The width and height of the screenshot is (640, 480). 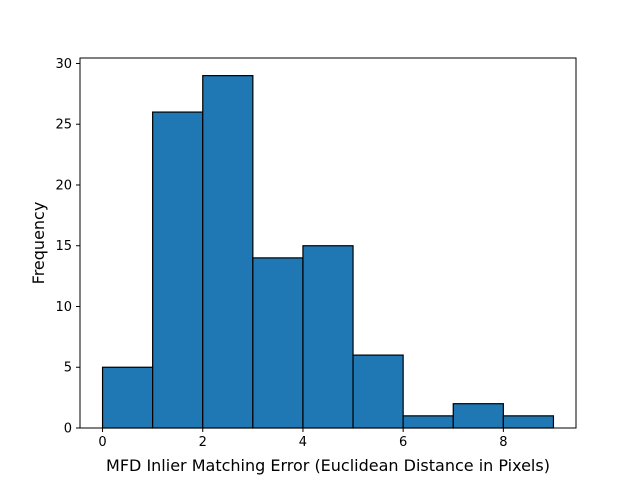 What do you see at coordinates (68, 368) in the screenshot?
I see `y-tick-label: 5` at bounding box center [68, 368].